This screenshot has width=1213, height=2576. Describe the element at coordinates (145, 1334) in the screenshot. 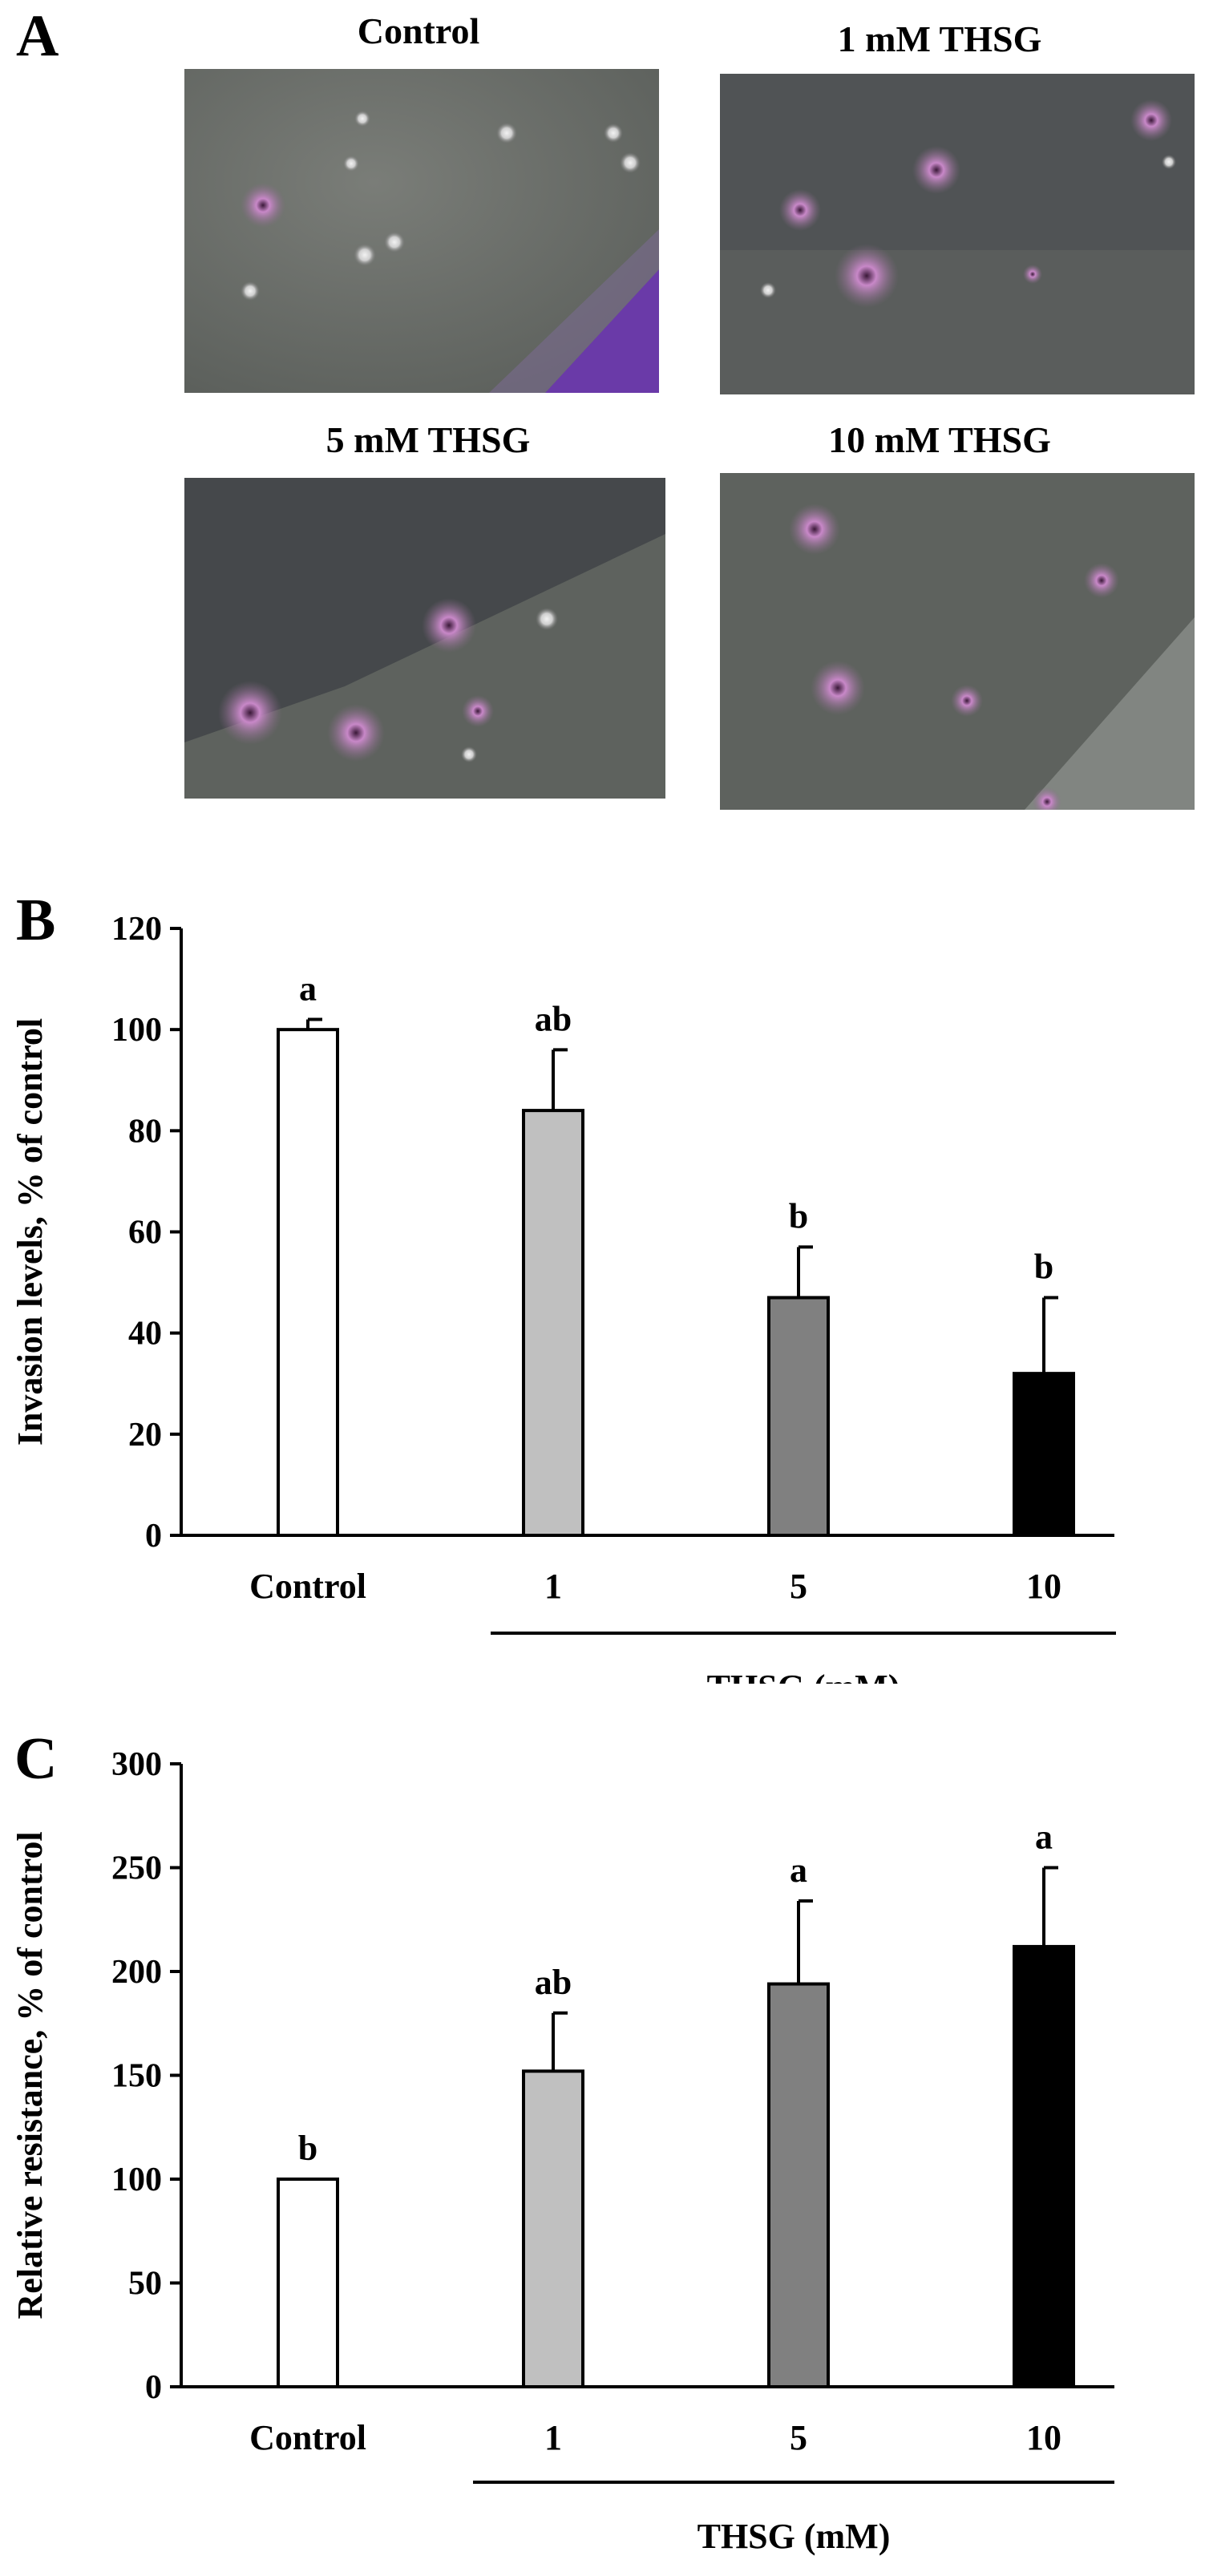

I see `y-tick-label: 40` at that location.